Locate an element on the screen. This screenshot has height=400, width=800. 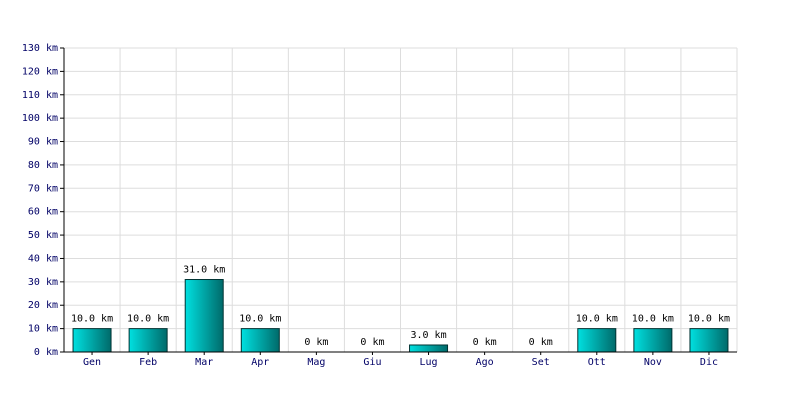
value-label: 3.0 km is located at coordinates (428, 335).